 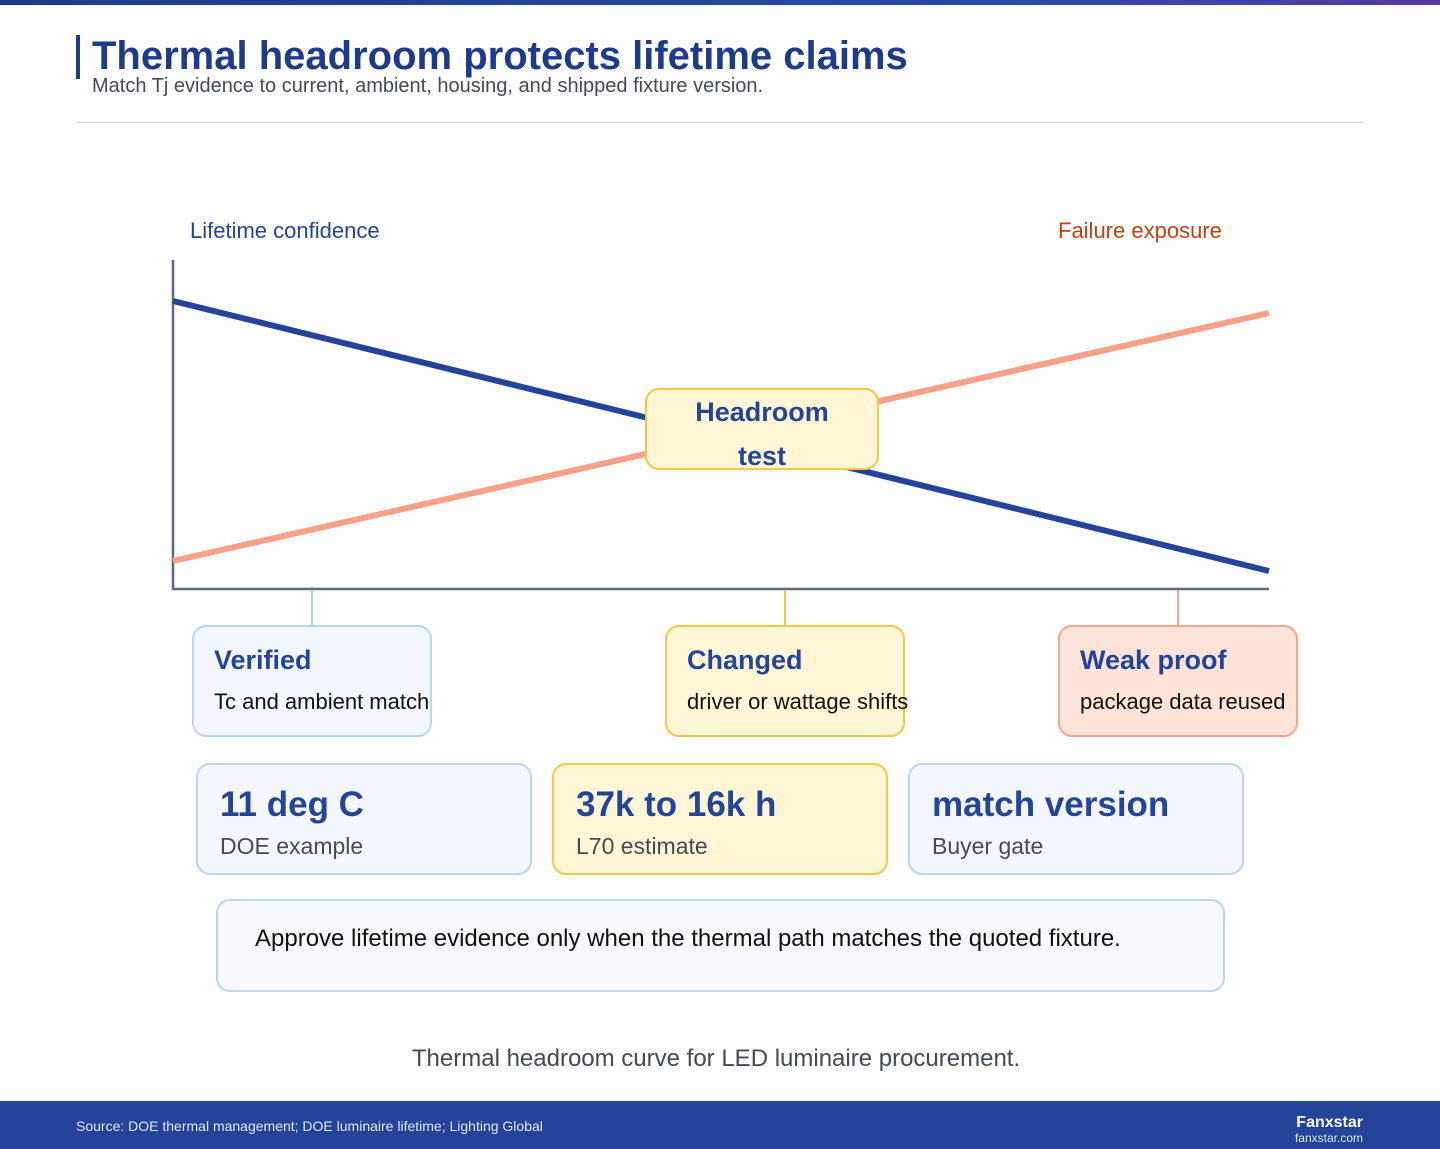 I want to click on metric-value: match version, so click(x=1051, y=804).